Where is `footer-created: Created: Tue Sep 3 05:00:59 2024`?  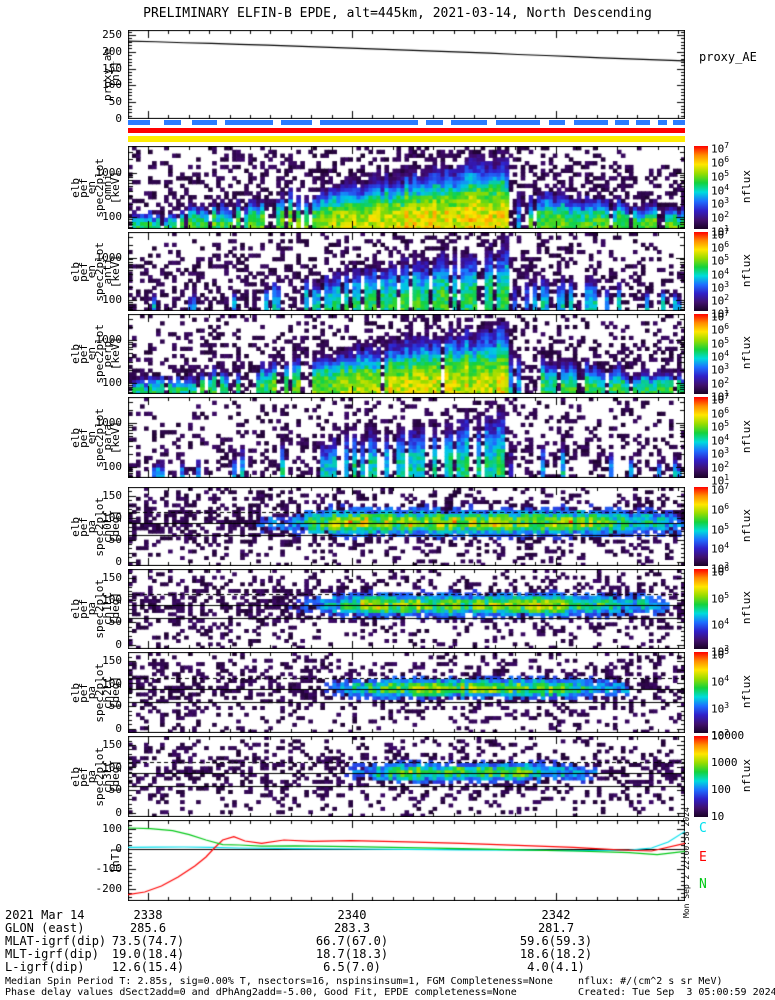
footer-created: Created: Tue Sep 3 05:00:59 2024 is located at coordinates (676, 992).